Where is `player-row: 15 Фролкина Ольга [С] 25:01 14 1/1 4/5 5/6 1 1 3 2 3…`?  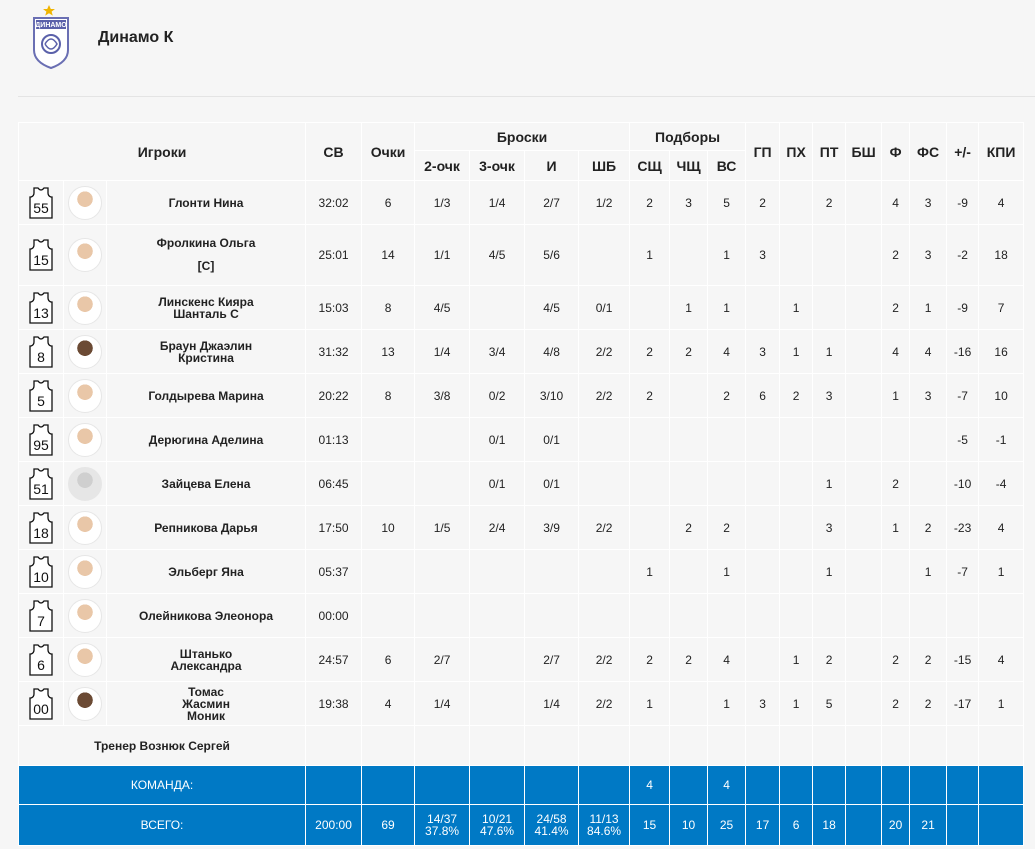
player-row: 15 Фролкина Ольга [С] 25:01 14 1/1 4/5 5/6 1 1 3 2 3… is located at coordinates (521, 255).